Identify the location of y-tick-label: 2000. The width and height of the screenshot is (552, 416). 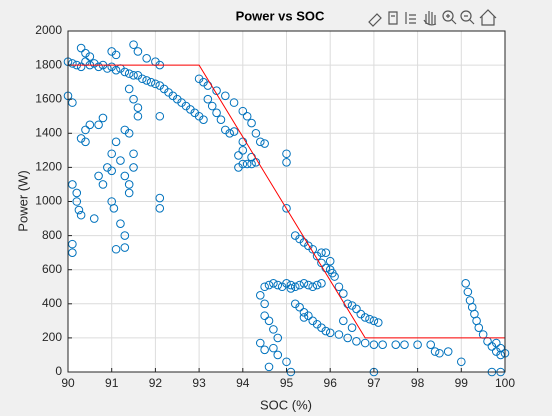
(48, 30).